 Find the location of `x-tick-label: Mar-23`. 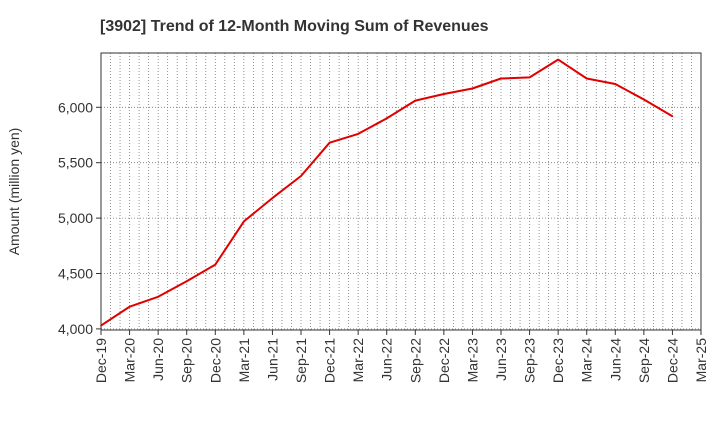

x-tick-label: Mar-23 is located at coordinates (472, 360).